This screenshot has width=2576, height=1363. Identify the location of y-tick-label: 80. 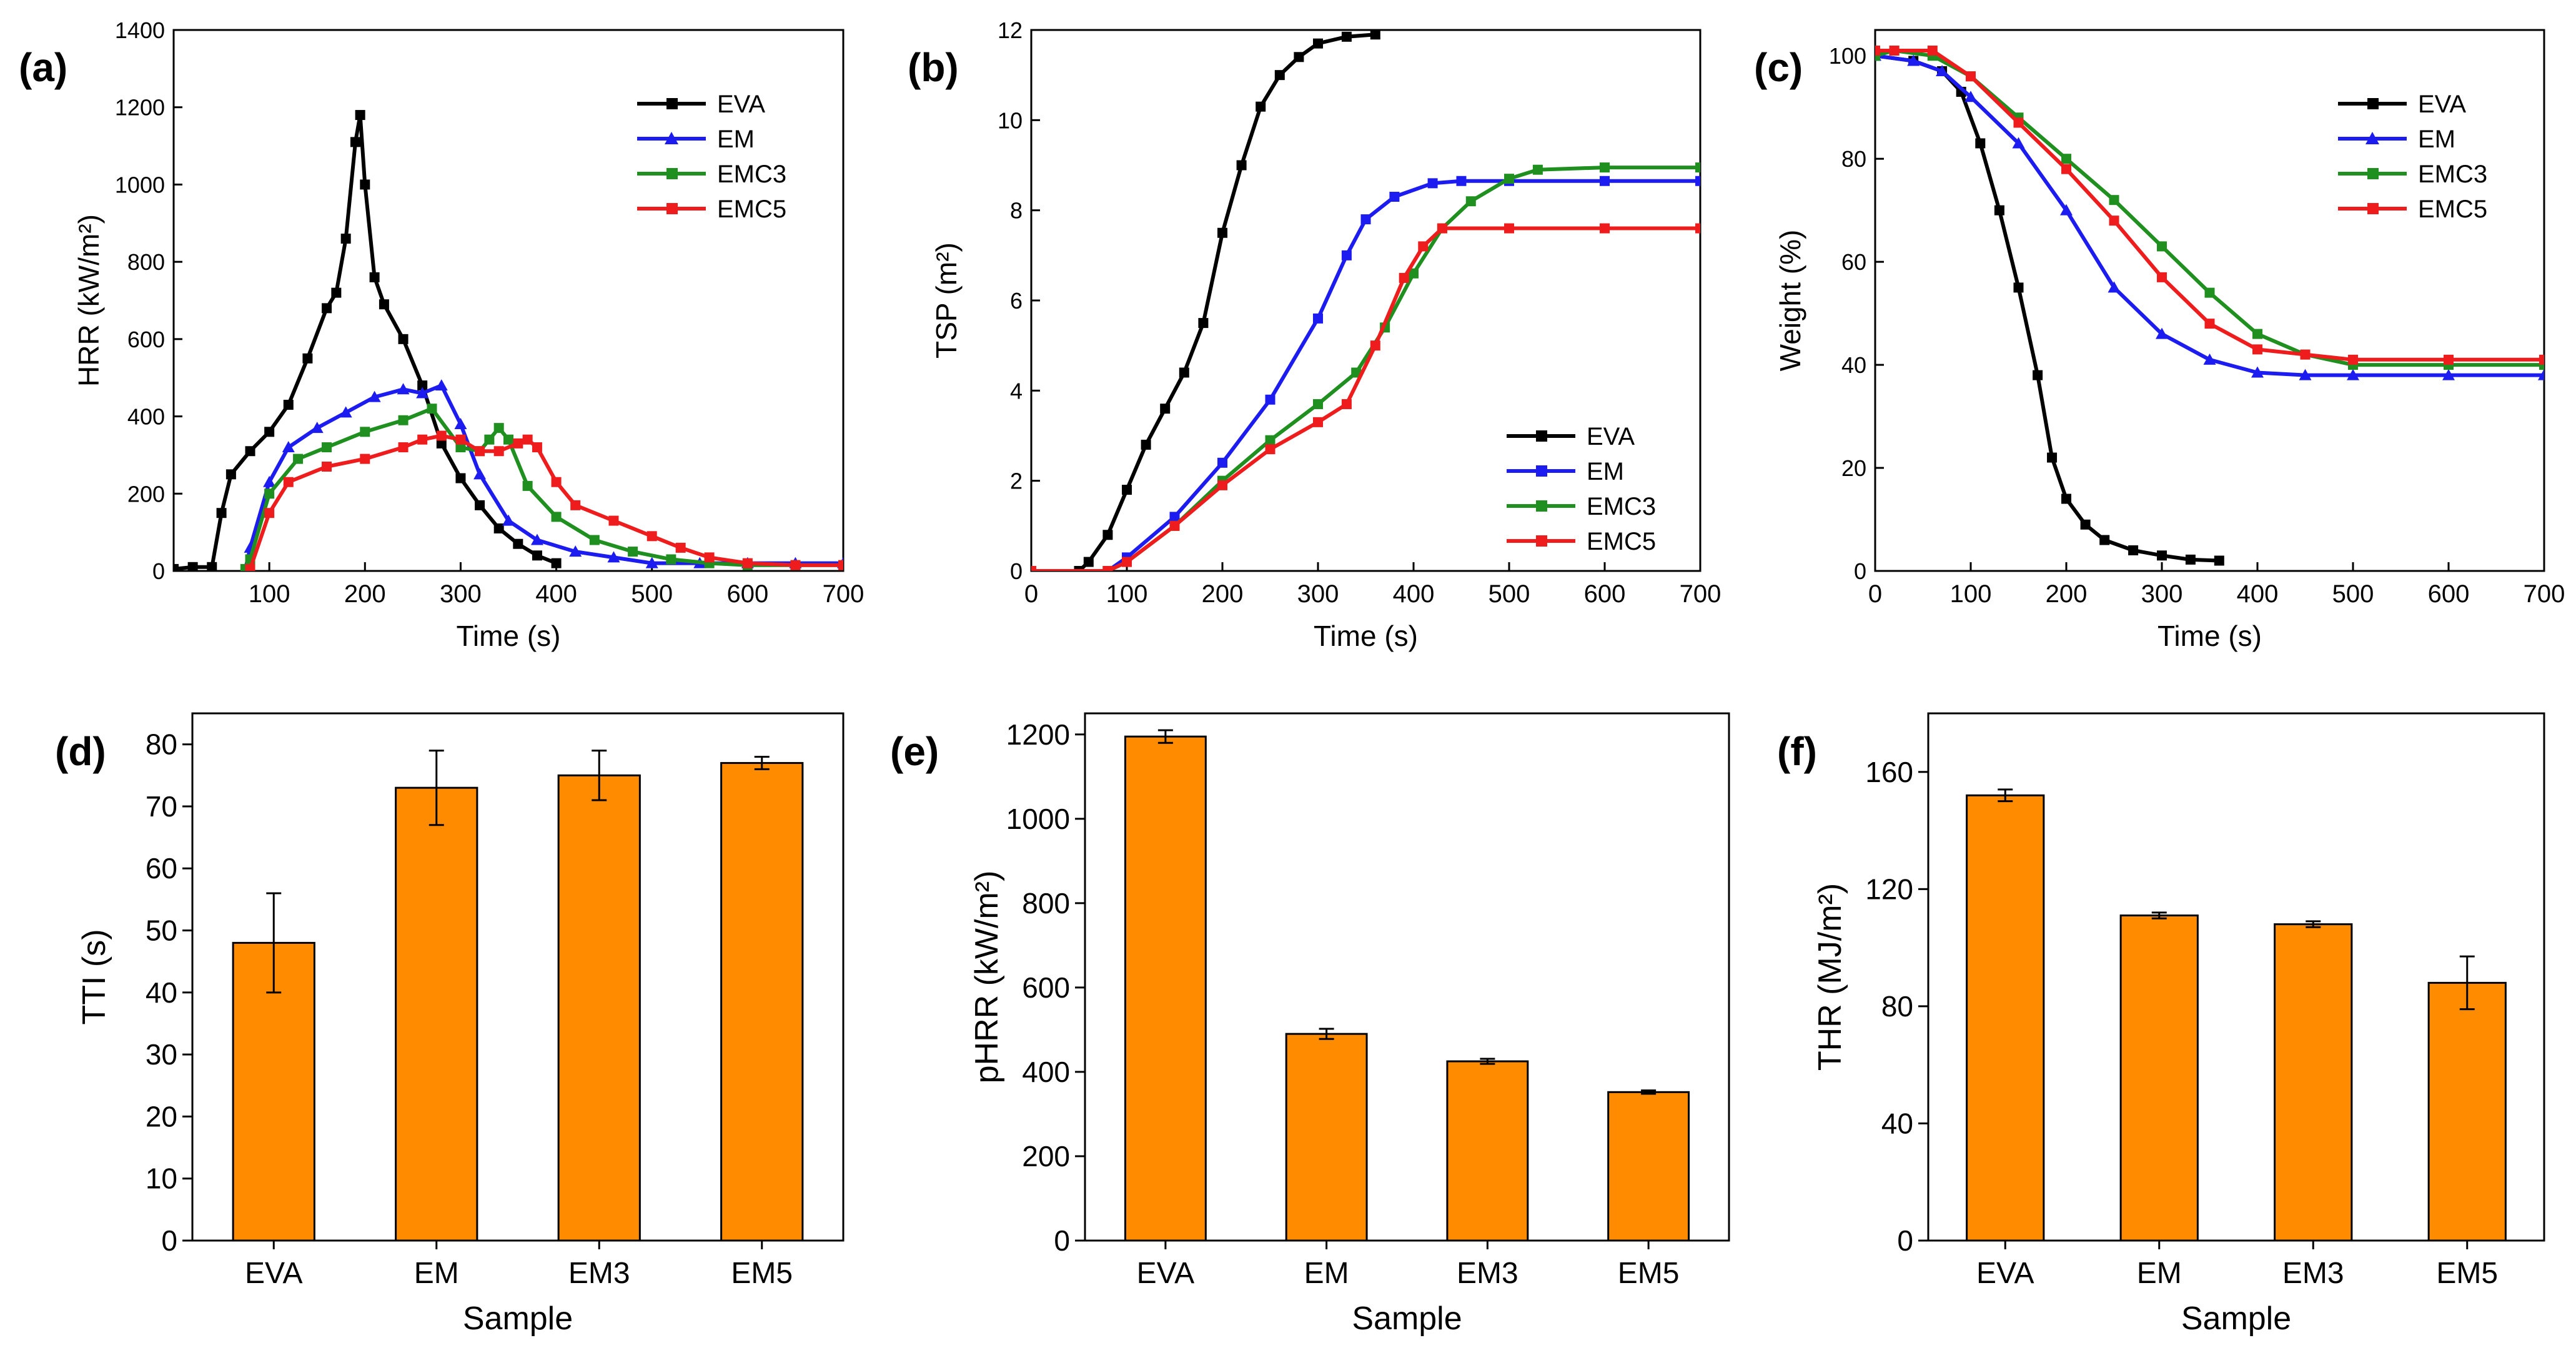
(1897, 1006).